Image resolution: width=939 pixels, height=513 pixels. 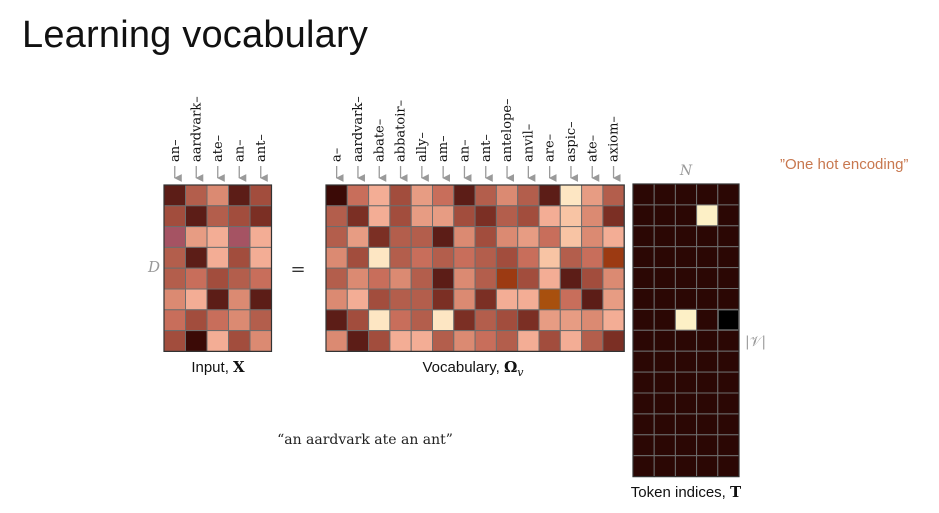 I want to click on vocabulary-word-label: am–, so click(x=443, y=148).